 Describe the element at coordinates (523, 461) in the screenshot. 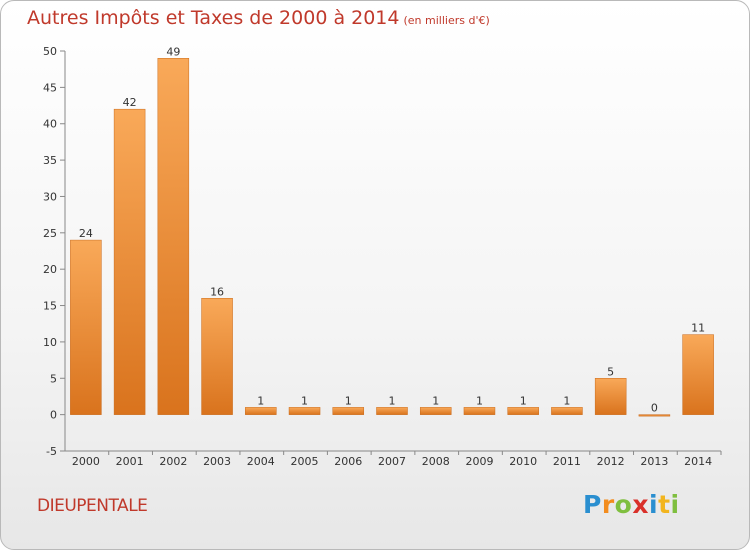

I see `x-tick-label: 2010` at that location.